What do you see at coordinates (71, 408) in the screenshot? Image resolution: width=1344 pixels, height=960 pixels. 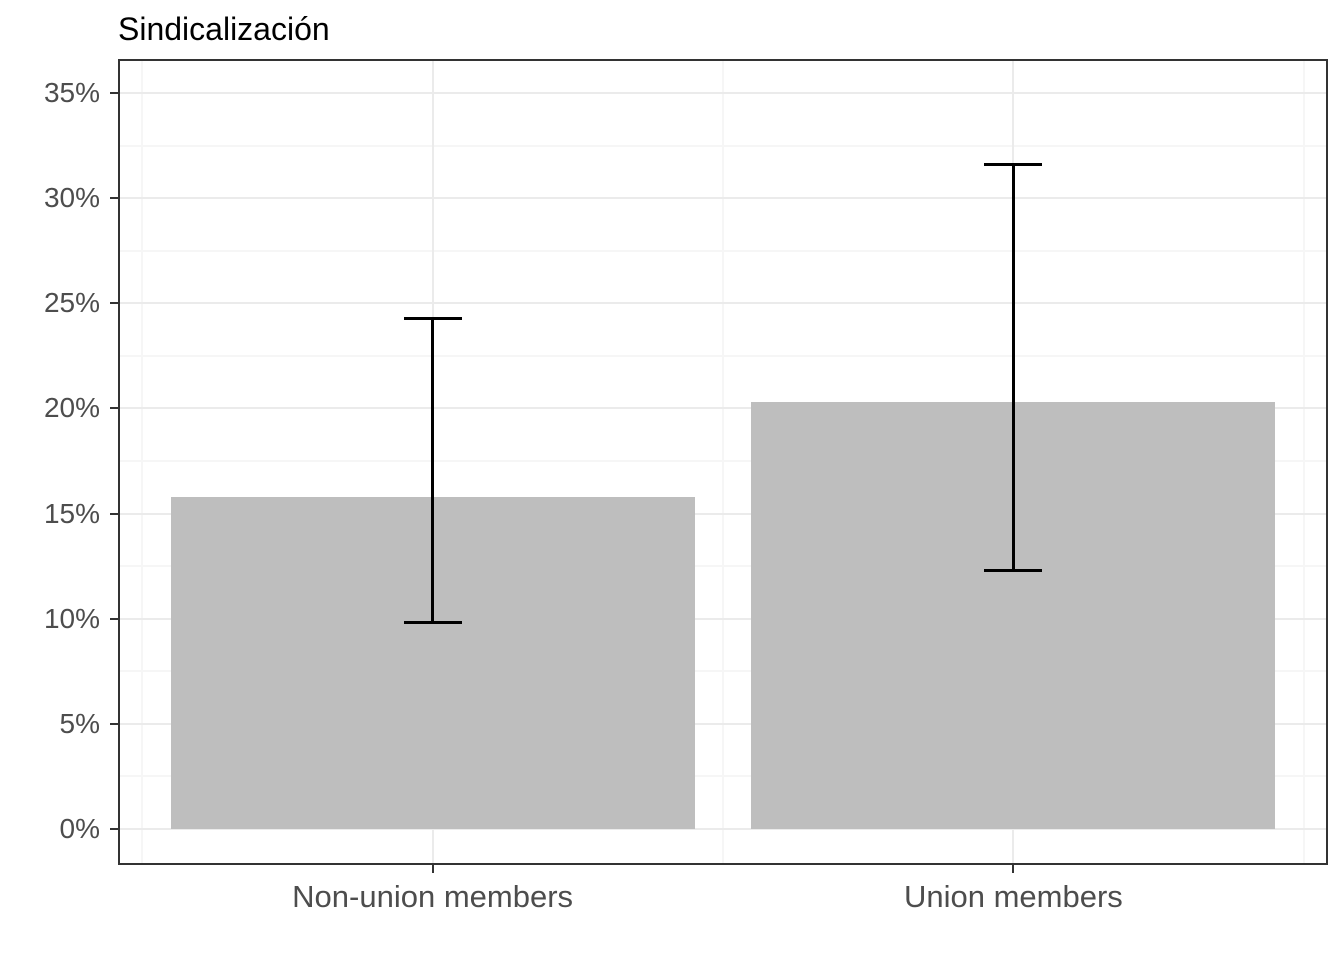 I see `y-axis-tick-label: 20%` at bounding box center [71, 408].